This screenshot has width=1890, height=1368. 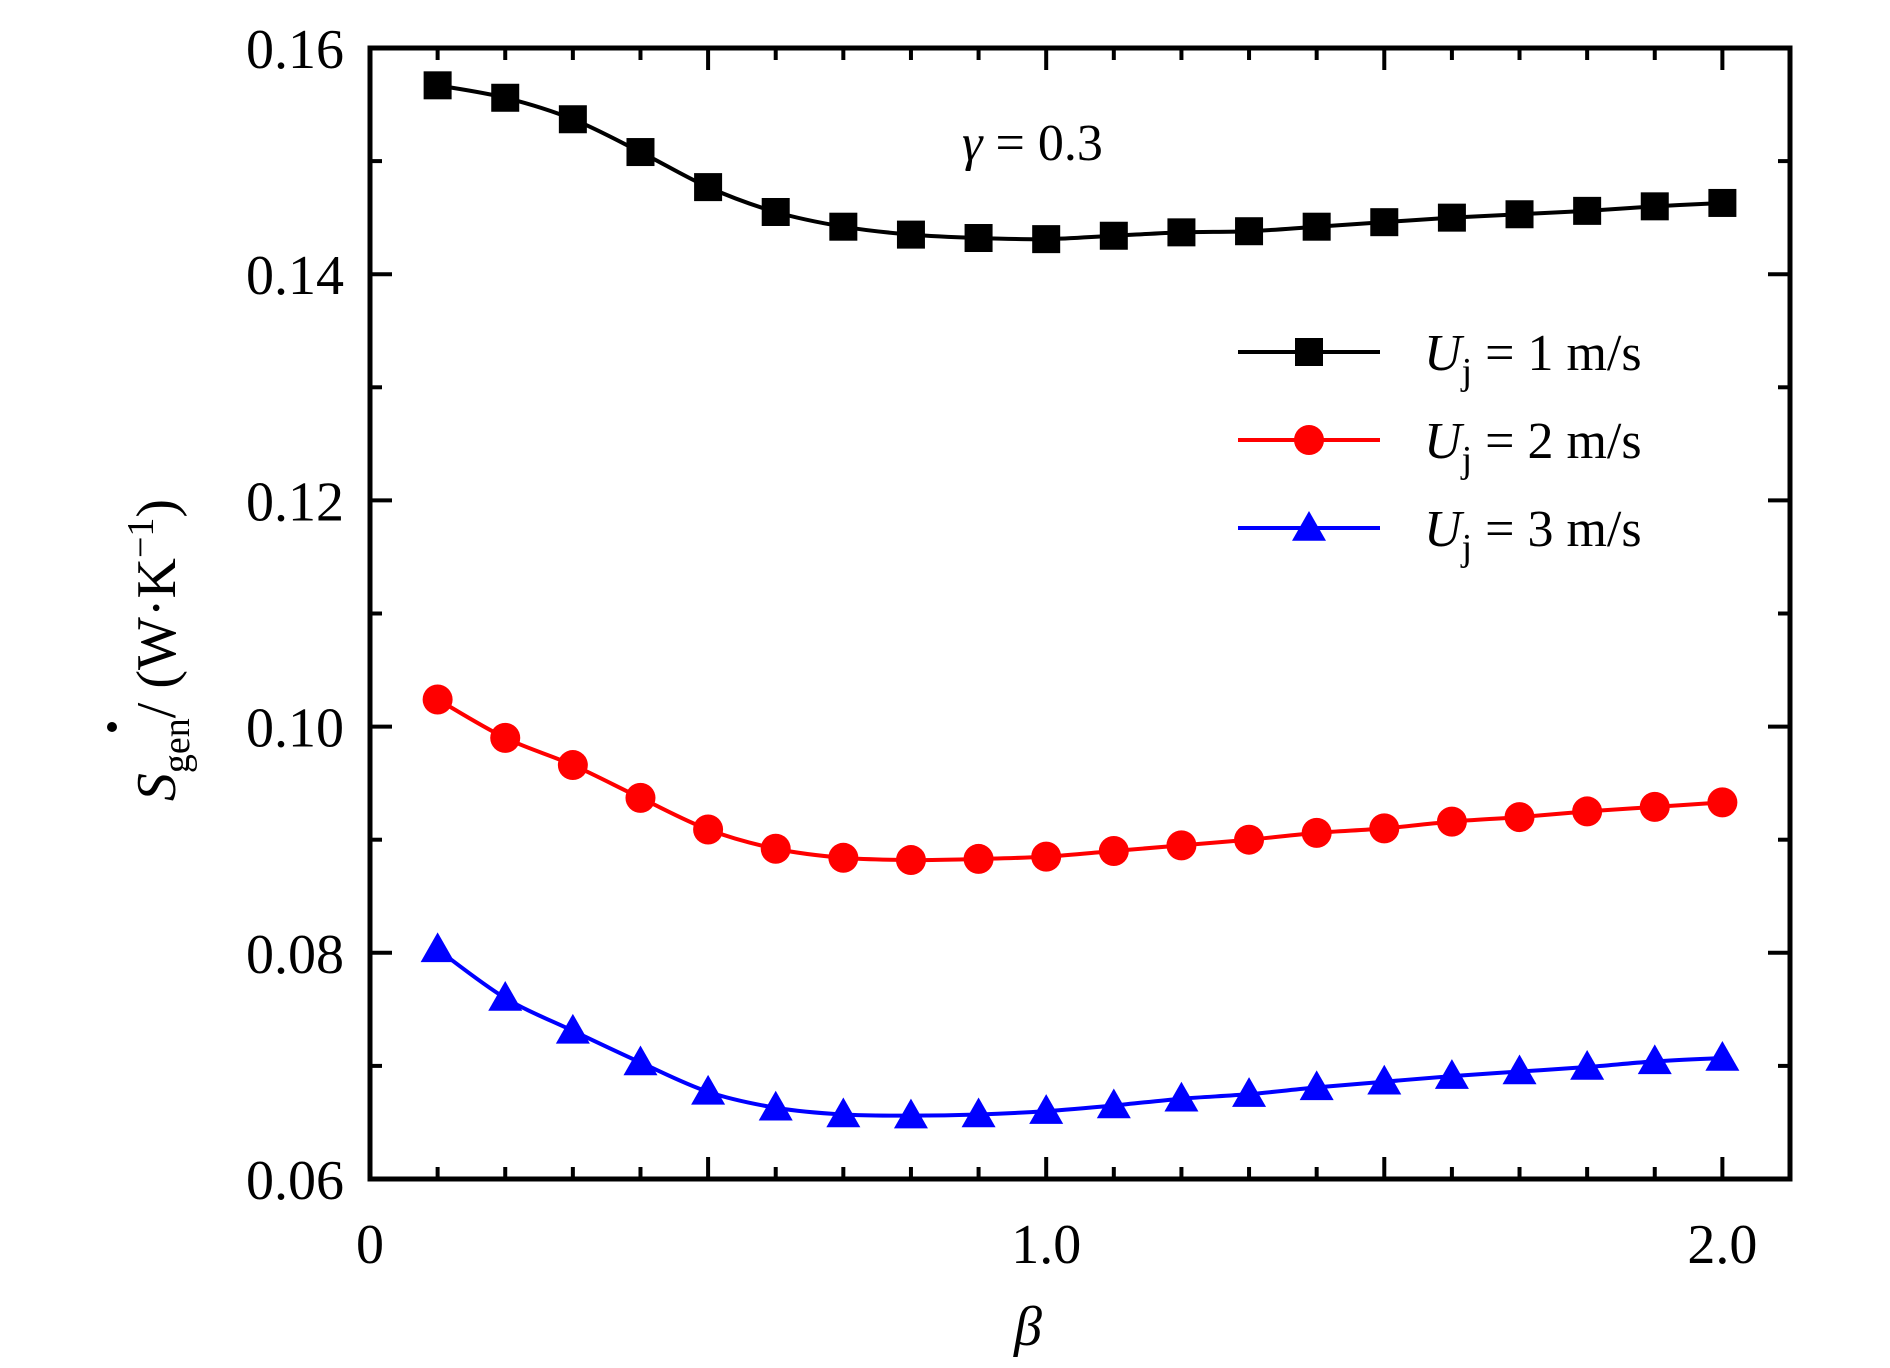 What do you see at coordinates (157, 787) in the screenshot?
I see `y-title-symbol: S` at bounding box center [157, 787].